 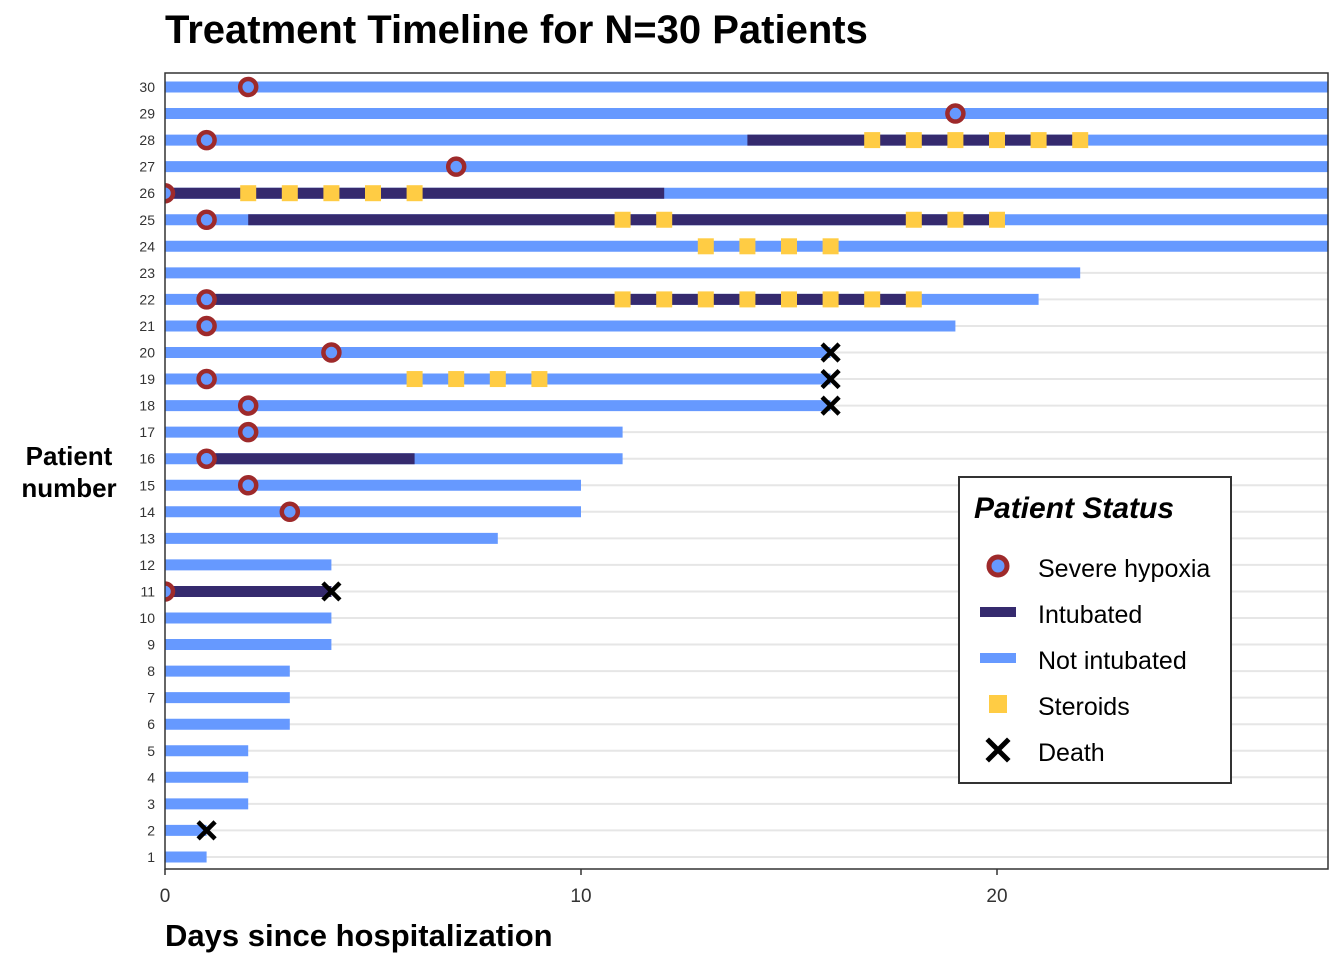 What do you see at coordinates (147, 87) in the screenshot?
I see `y-tick-label: 30` at bounding box center [147, 87].